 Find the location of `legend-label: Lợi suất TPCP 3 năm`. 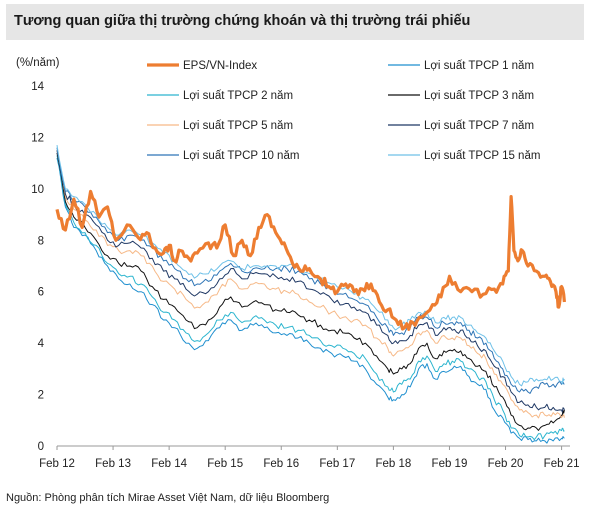

legend-label: Lợi suất TPCP 3 năm is located at coordinates (479, 96).